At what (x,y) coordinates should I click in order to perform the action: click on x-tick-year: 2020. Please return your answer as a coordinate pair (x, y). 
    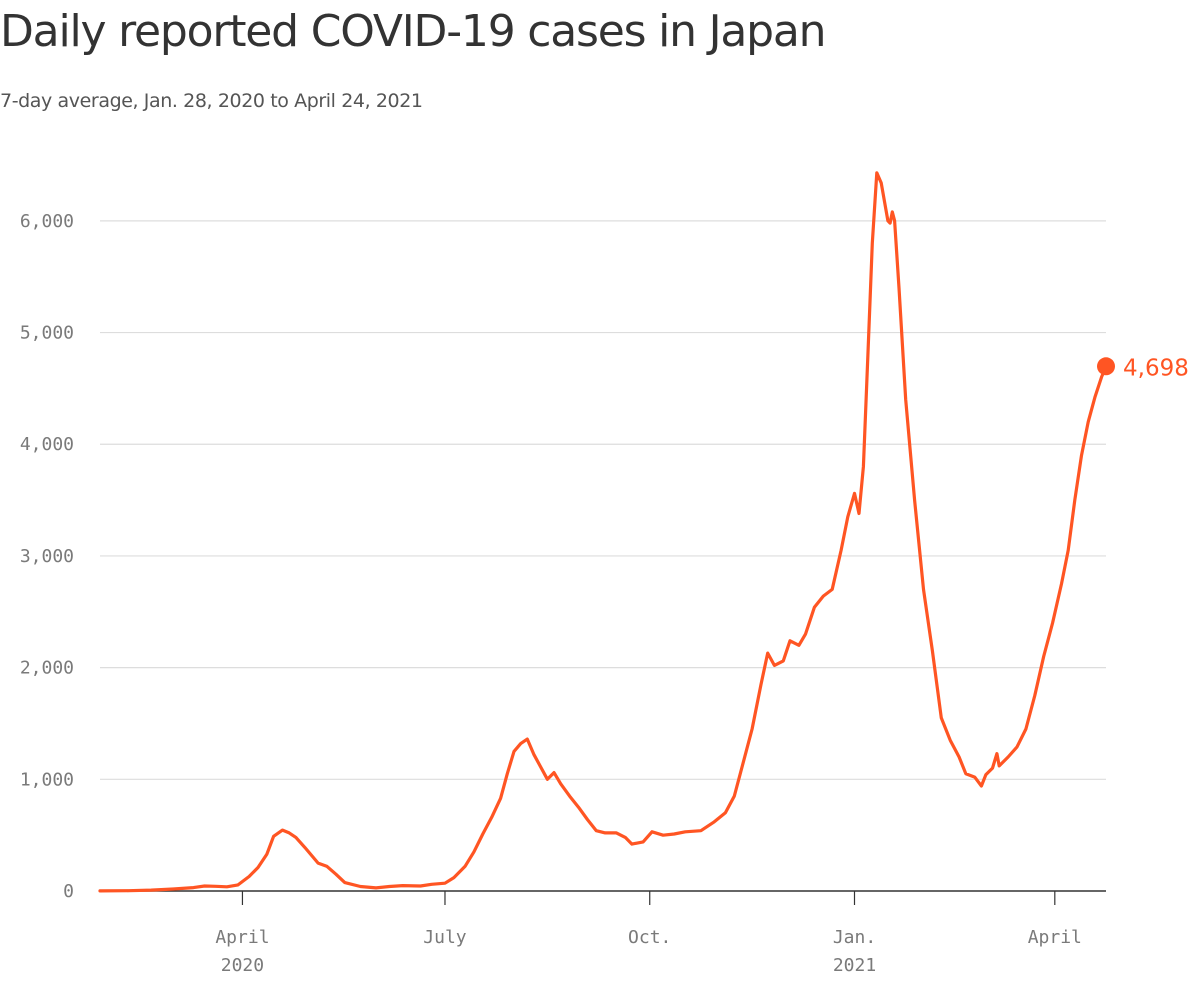
    Looking at the image, I should click on (242, 965).